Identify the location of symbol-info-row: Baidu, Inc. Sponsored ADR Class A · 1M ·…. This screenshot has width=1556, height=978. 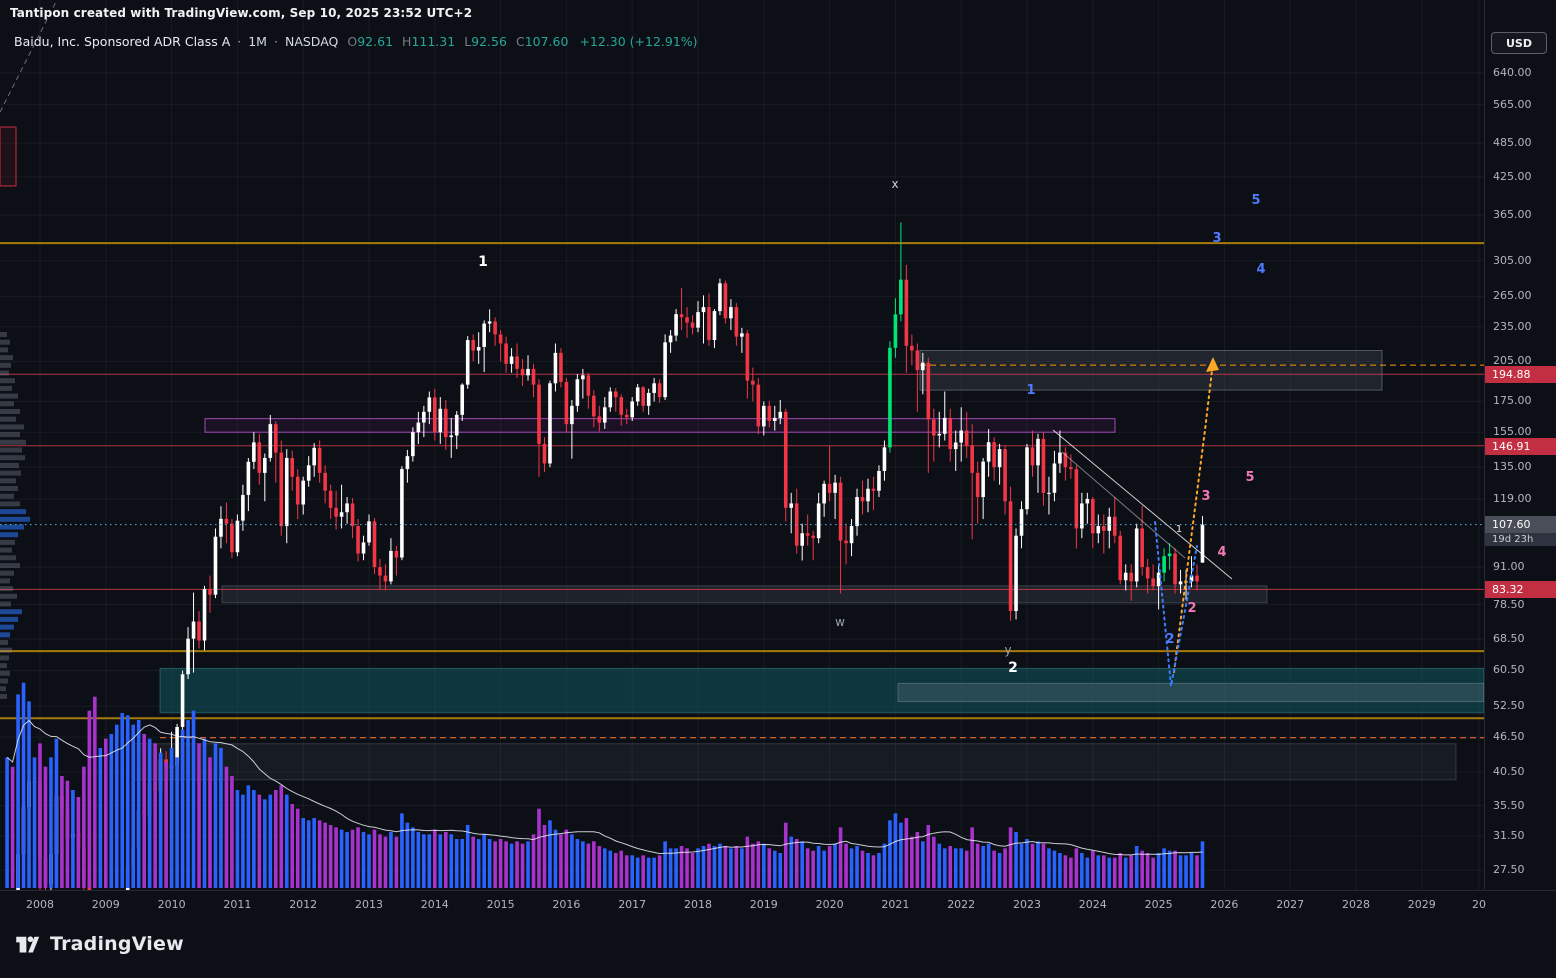
(356, 41).